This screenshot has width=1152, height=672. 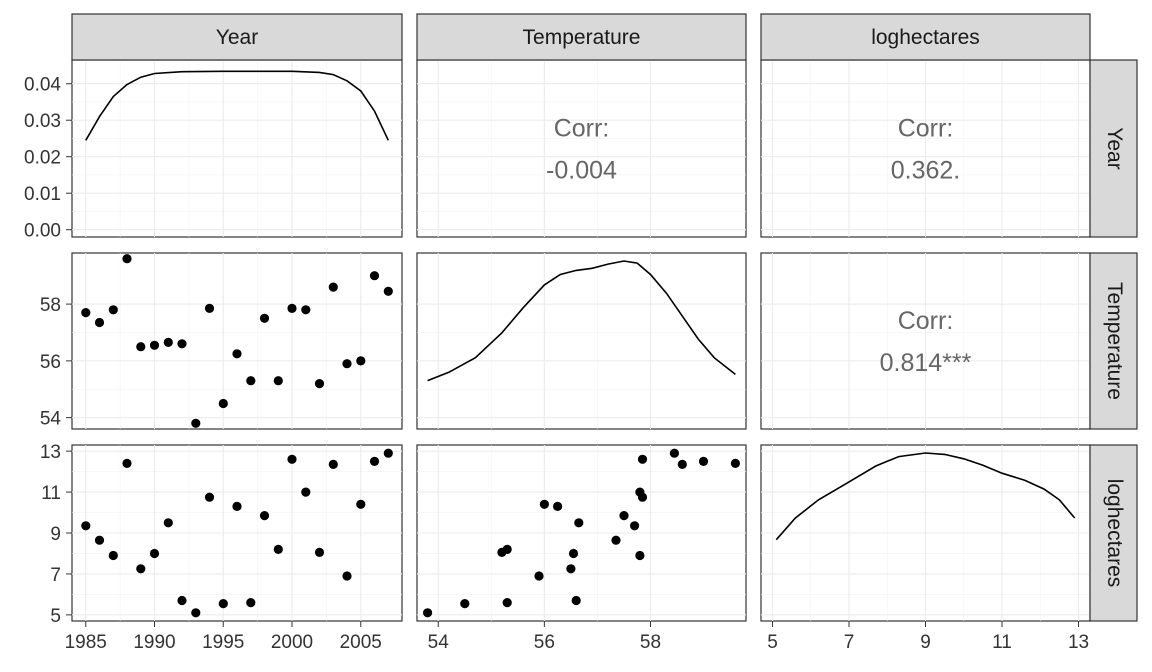 What do you see at coordinates (1078, 642) in the screenshot?
I see `x-tick-label: 13` at bounding box center [1078, 642].